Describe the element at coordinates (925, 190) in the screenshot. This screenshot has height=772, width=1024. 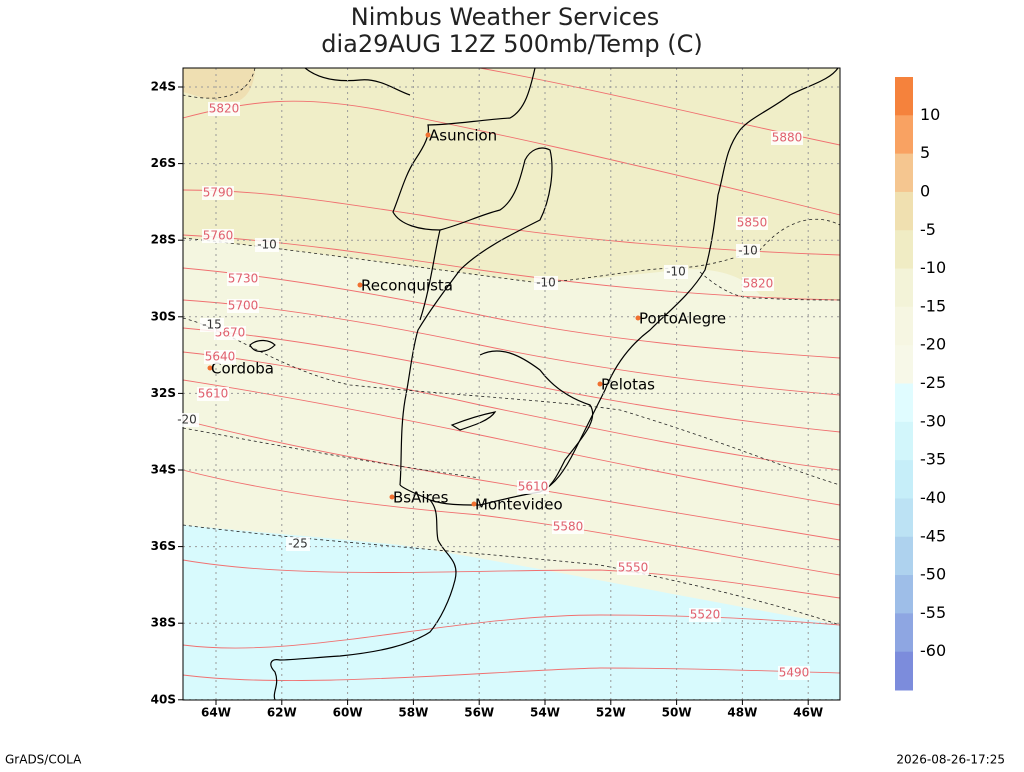
I see `colorbar-label: 0` at that location.